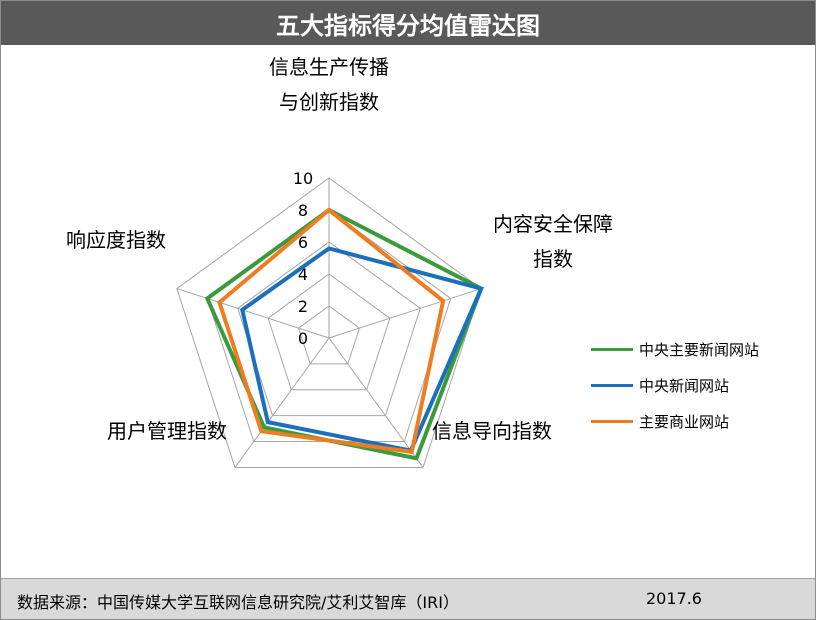 This screenshot has width=816, height=620. I want to click on axis-label: 响应度指数, so click(116, 240).